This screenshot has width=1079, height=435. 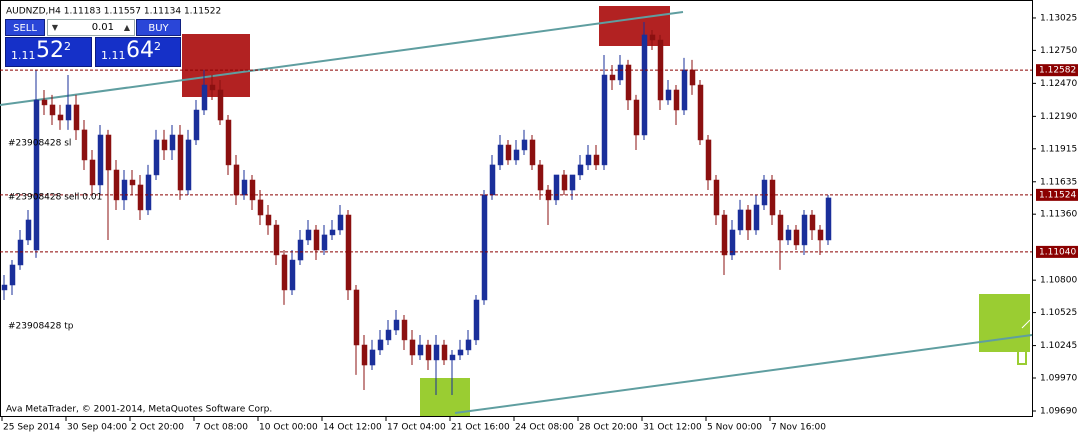 I want to click on x-tick-label: 28 Oct 20:00, so click(x=608, y=428).